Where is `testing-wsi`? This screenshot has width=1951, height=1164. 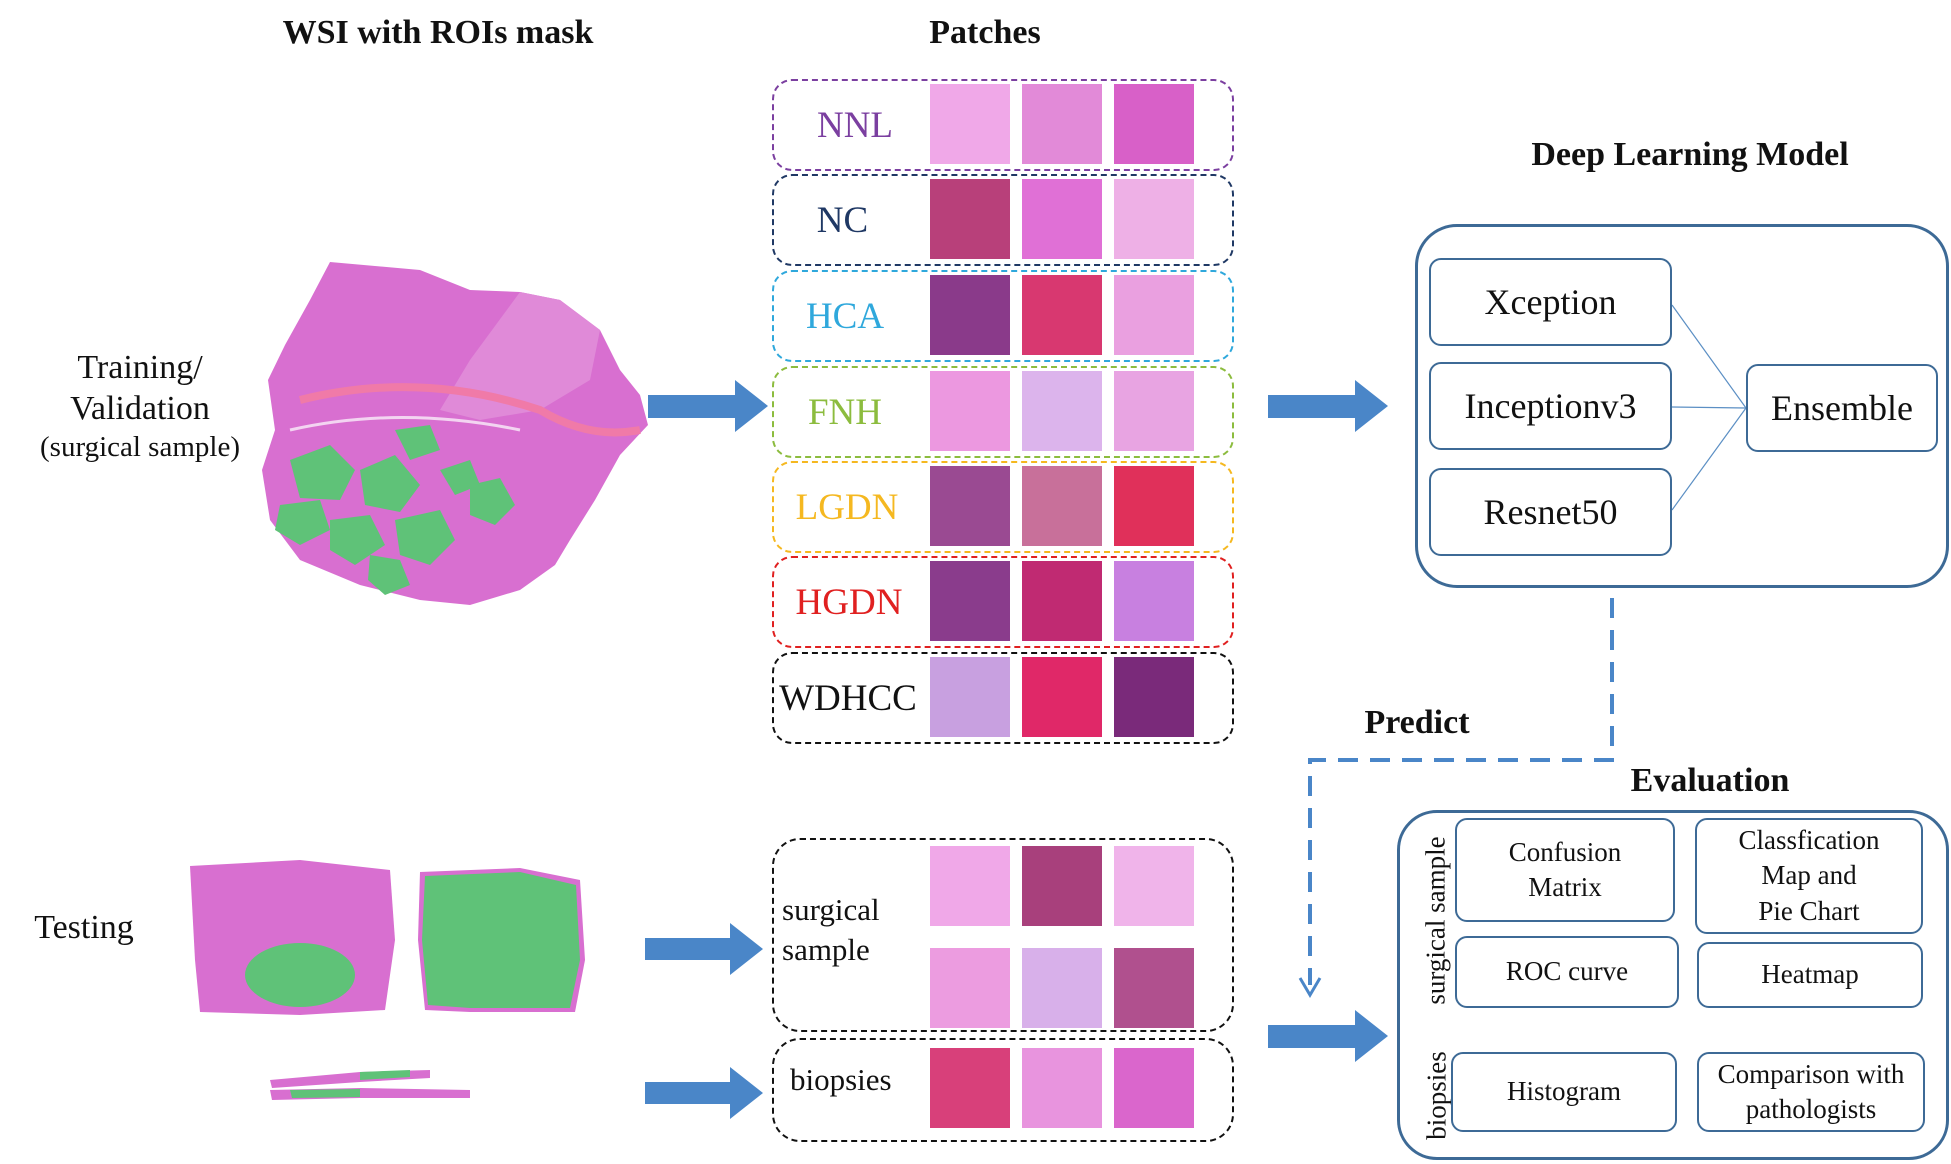
testing-wsi is located at coordinates (387, 980).